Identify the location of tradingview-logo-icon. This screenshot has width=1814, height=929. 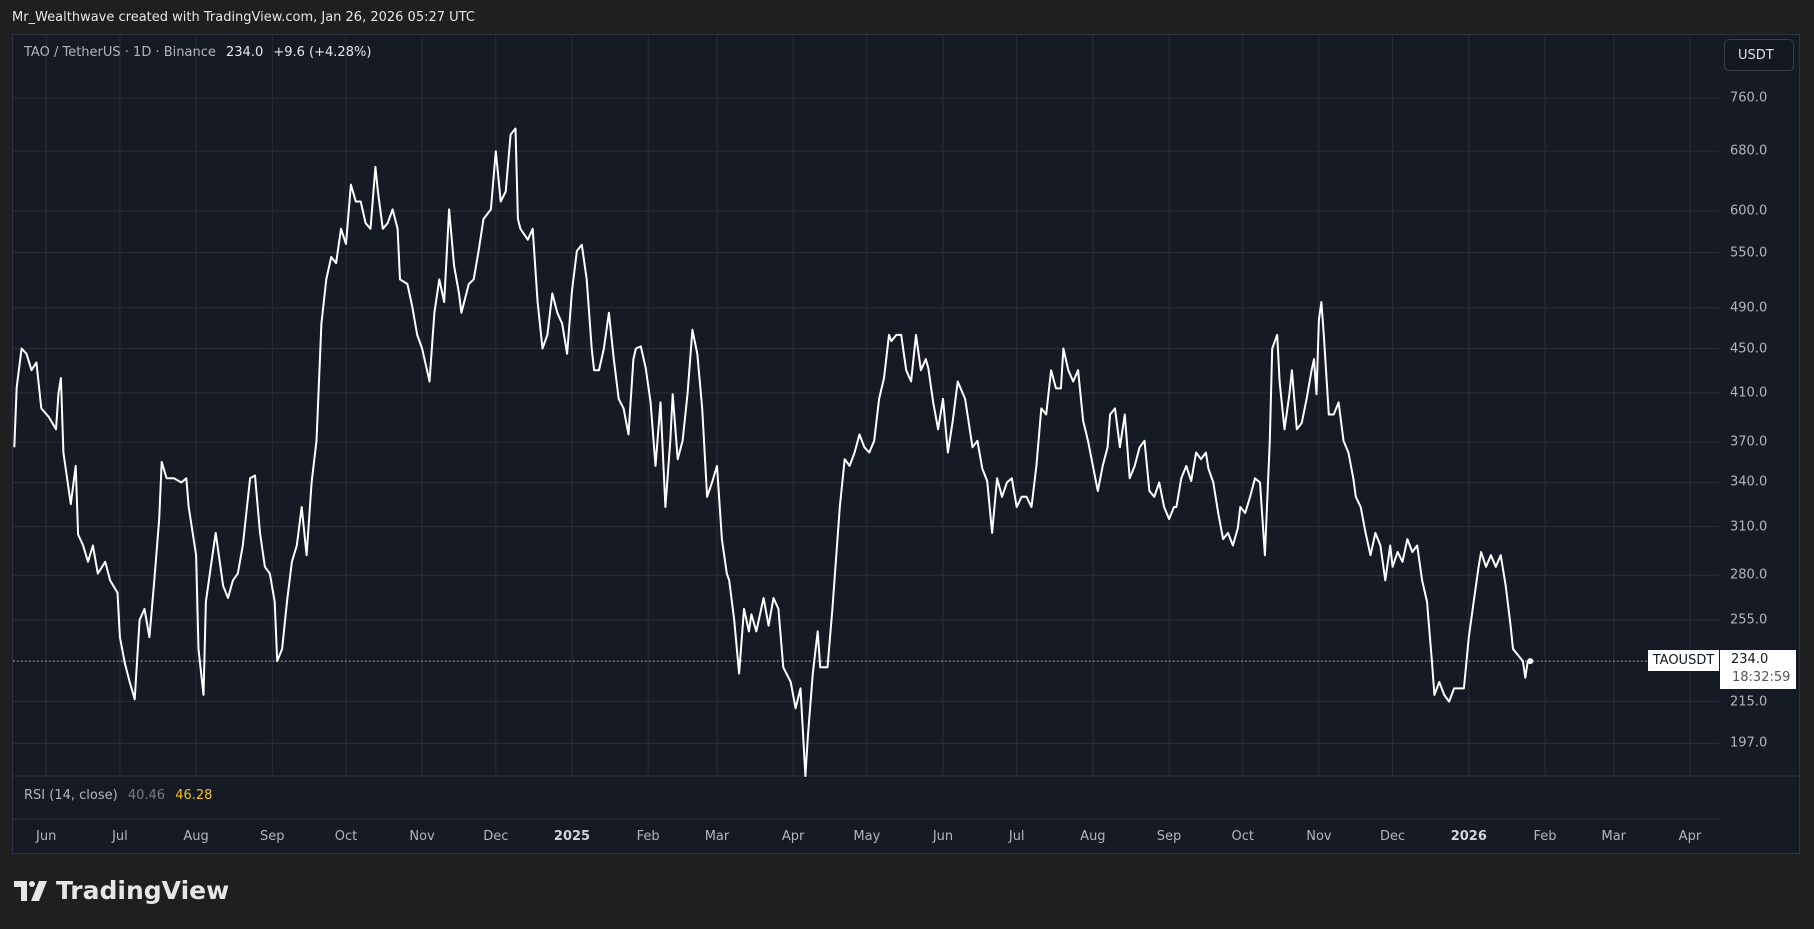
(30, 890).